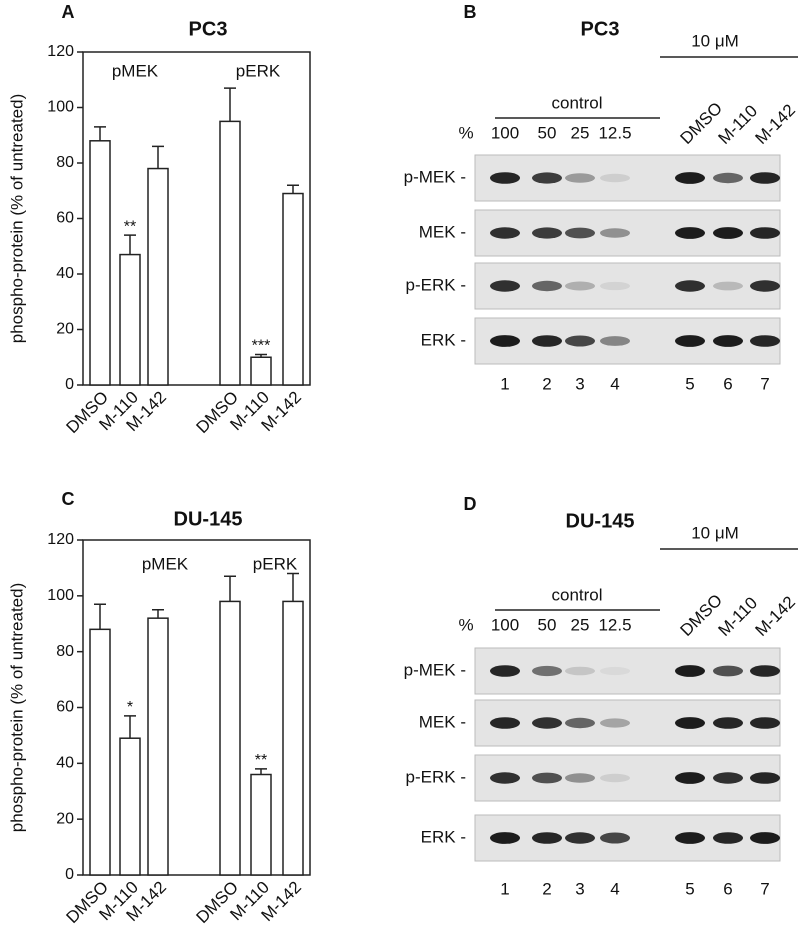 Image resolution: width=800 pixels, height=933 pixels. Describe the element at coordinates (261, 346) in the screenshot. I see `significance-label: ***` at that location.